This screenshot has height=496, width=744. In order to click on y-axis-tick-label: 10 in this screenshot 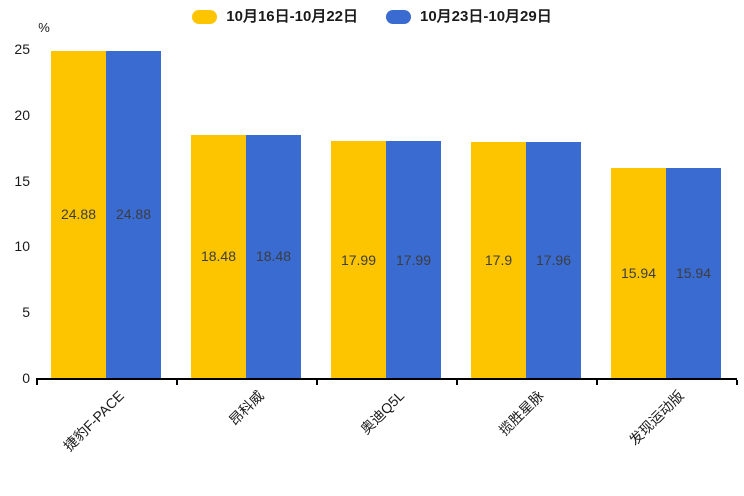, I will do `click(22, 246)`.